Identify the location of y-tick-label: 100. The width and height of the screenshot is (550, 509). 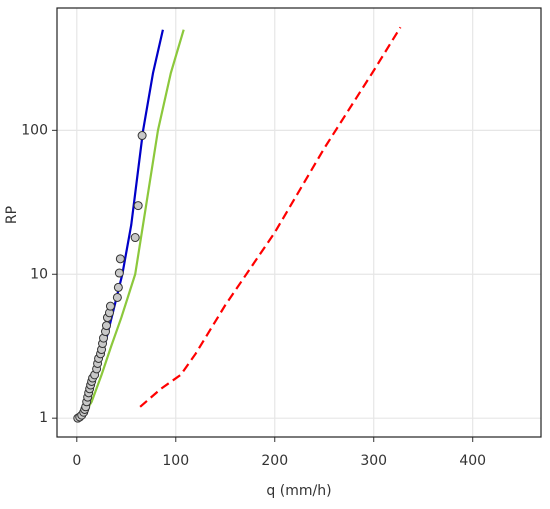
(34, 130).